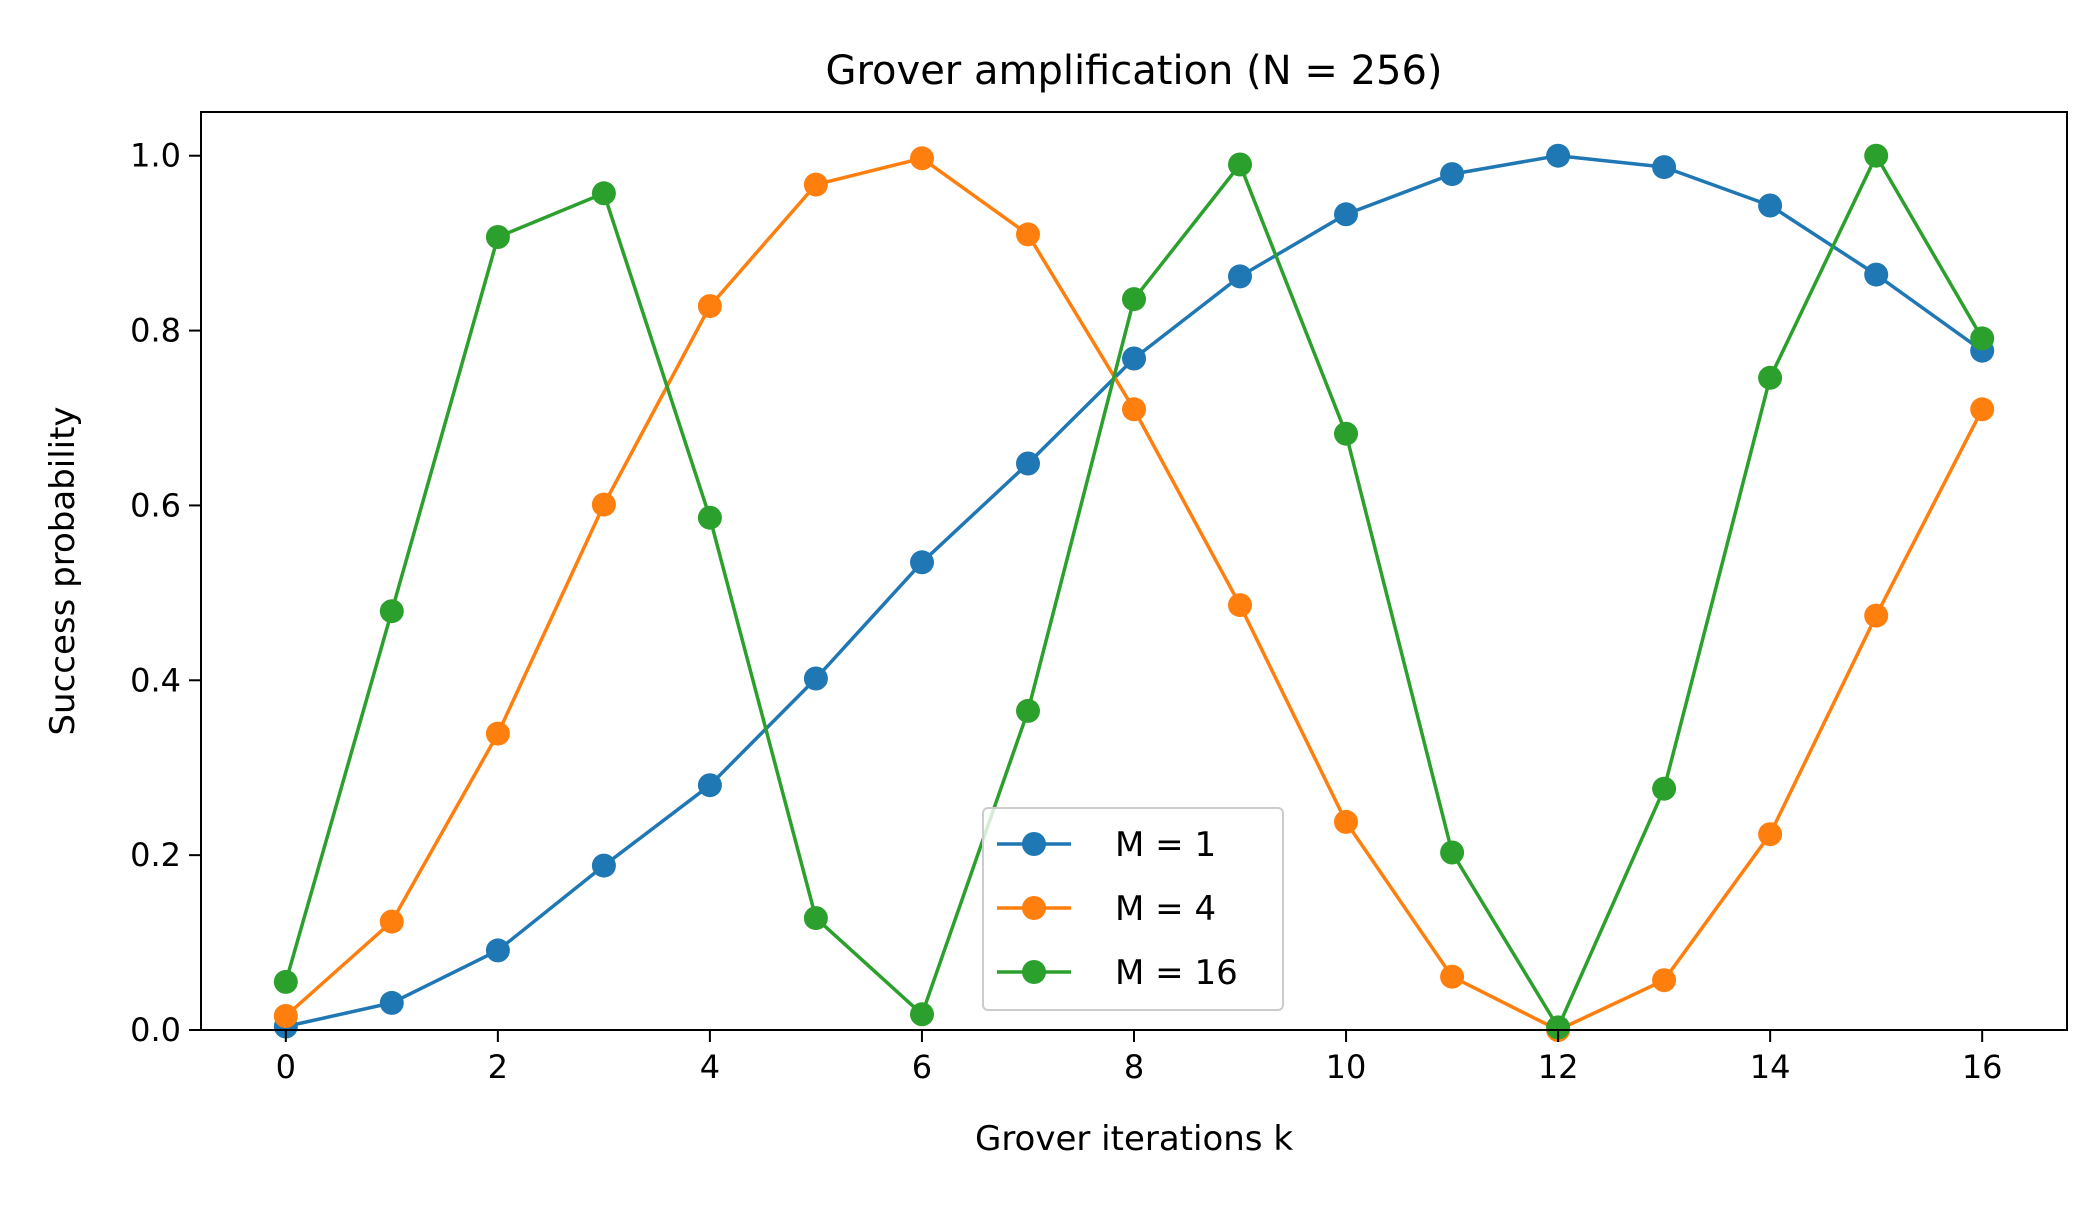 The width and height of the screenshot is (2100, 1205). What do you see at coordinates (922, 1067) in the screenshot?
I see `x-tick-label: 6` at bounding box center [922, 1067].